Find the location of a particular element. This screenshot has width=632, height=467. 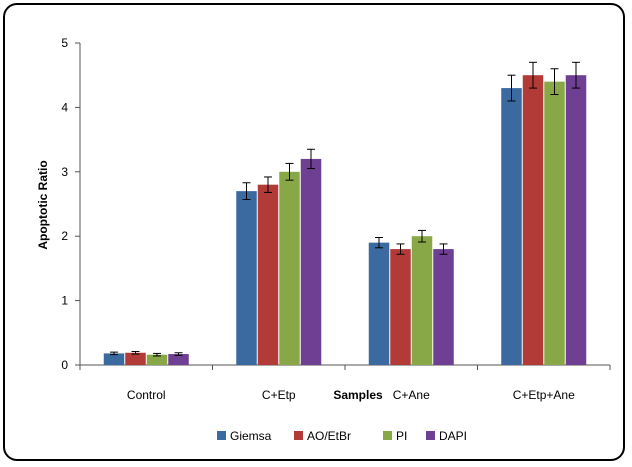

legend-label: Giemsa is located at coordinates (251, 436).